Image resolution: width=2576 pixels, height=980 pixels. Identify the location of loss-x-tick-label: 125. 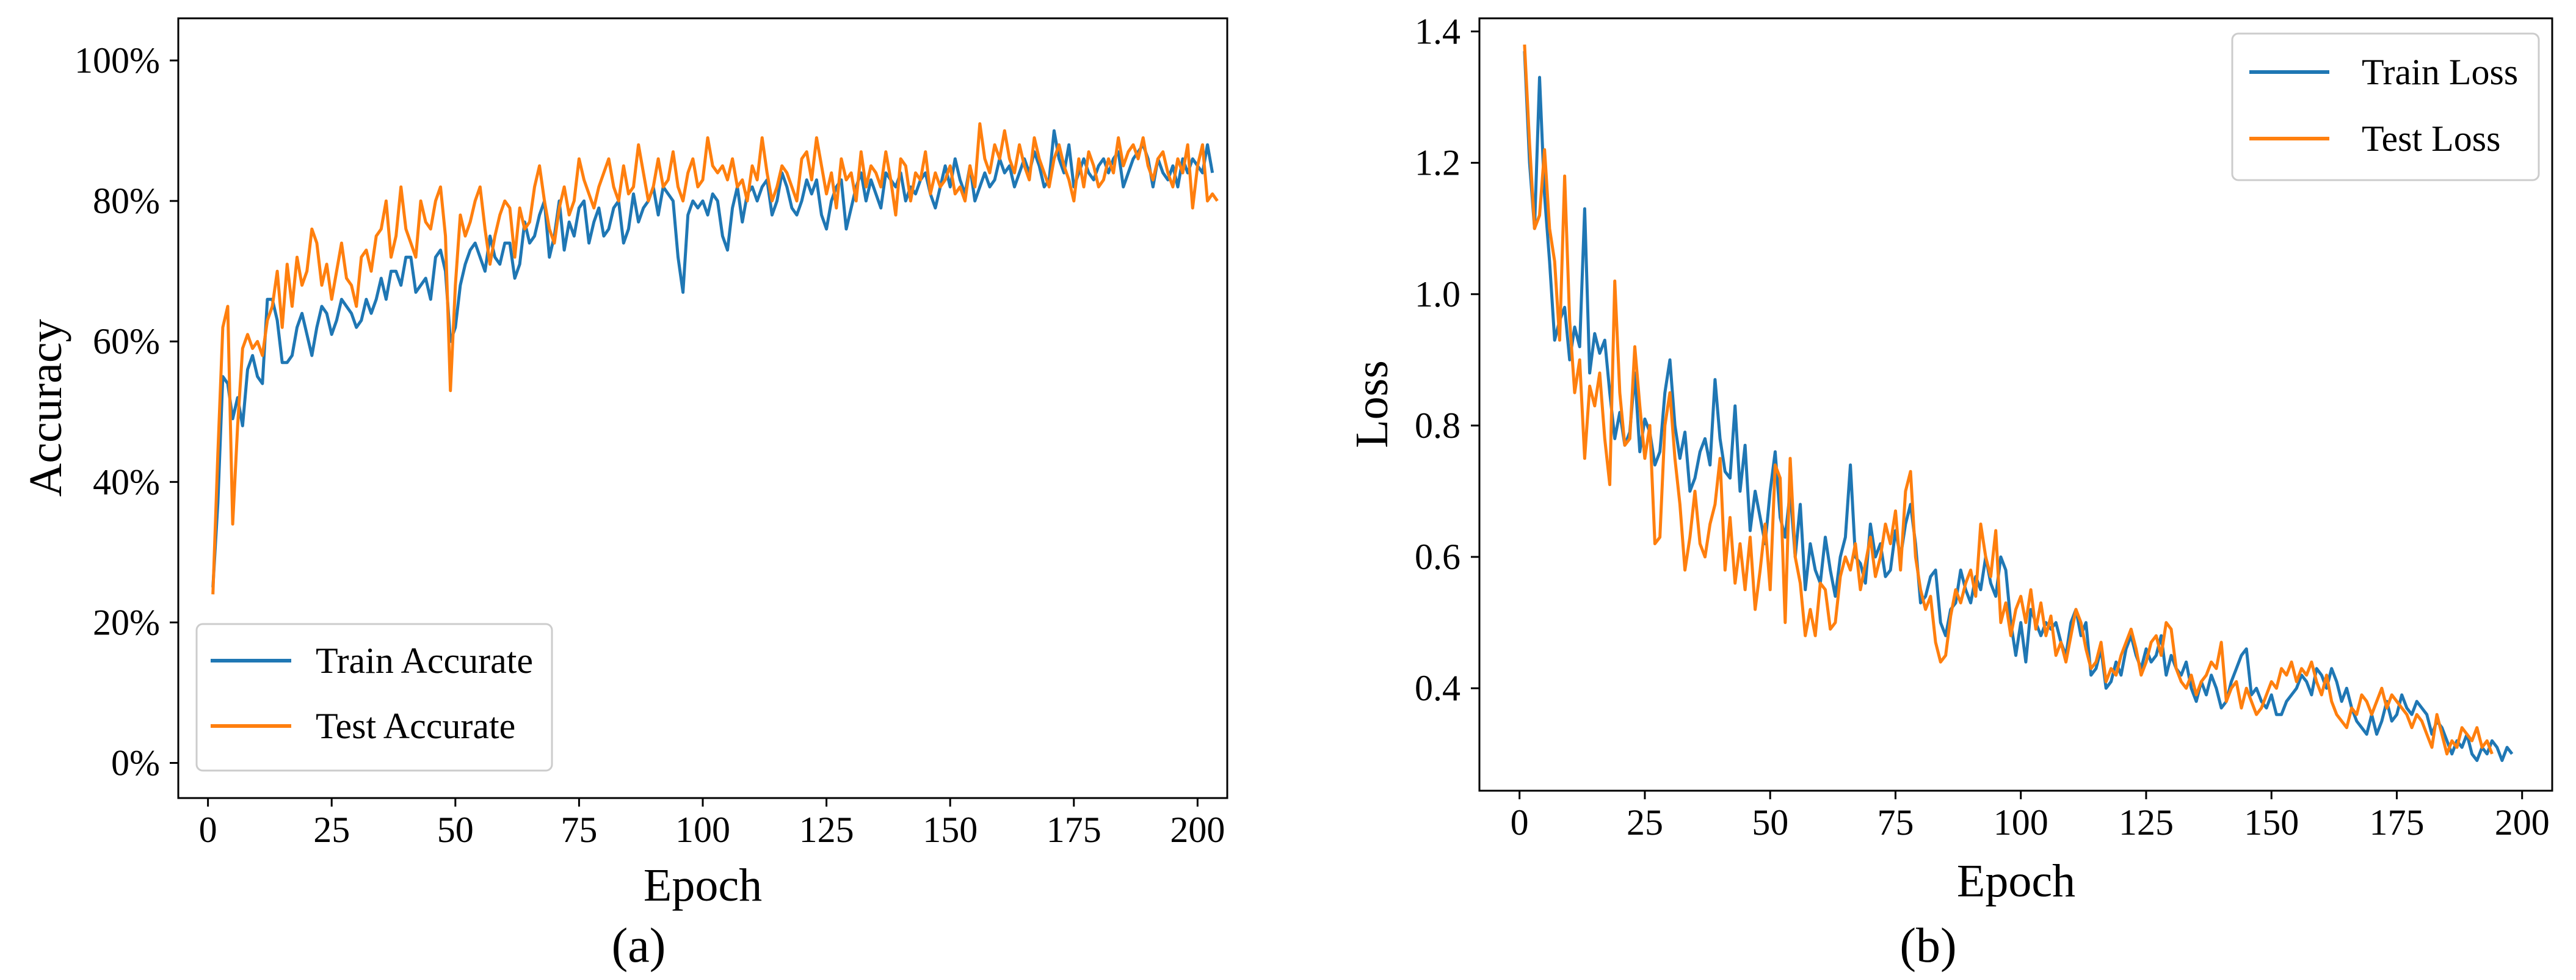
(2146, 822).